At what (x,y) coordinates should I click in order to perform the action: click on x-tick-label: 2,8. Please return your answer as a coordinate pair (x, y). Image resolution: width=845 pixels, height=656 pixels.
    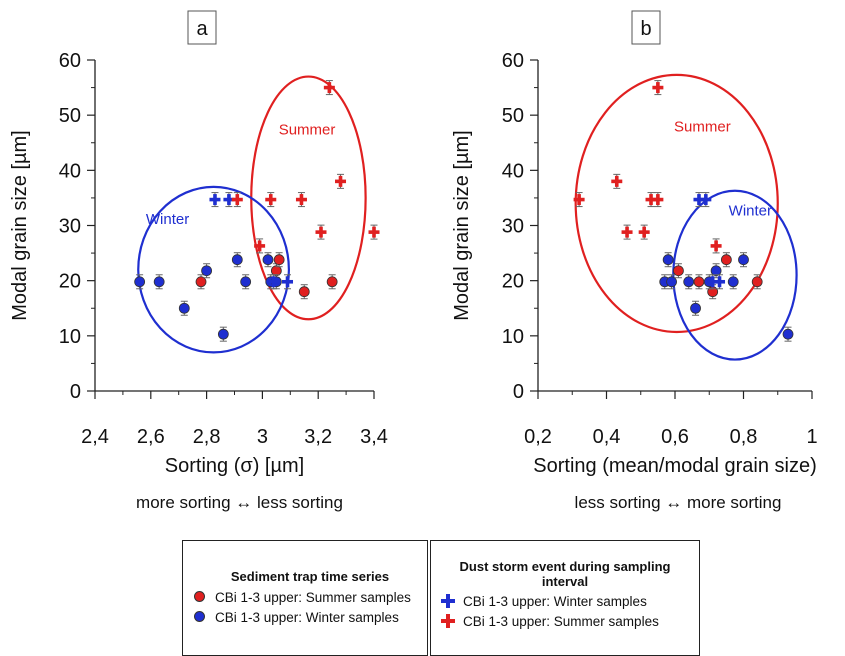
    Looking at the image, I should click on (207, 437).